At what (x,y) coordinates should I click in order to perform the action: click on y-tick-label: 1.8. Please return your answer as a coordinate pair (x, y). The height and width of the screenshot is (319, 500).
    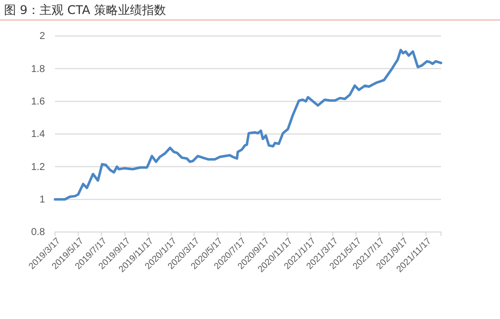
    Looking at the image, I should click on (38, 69).